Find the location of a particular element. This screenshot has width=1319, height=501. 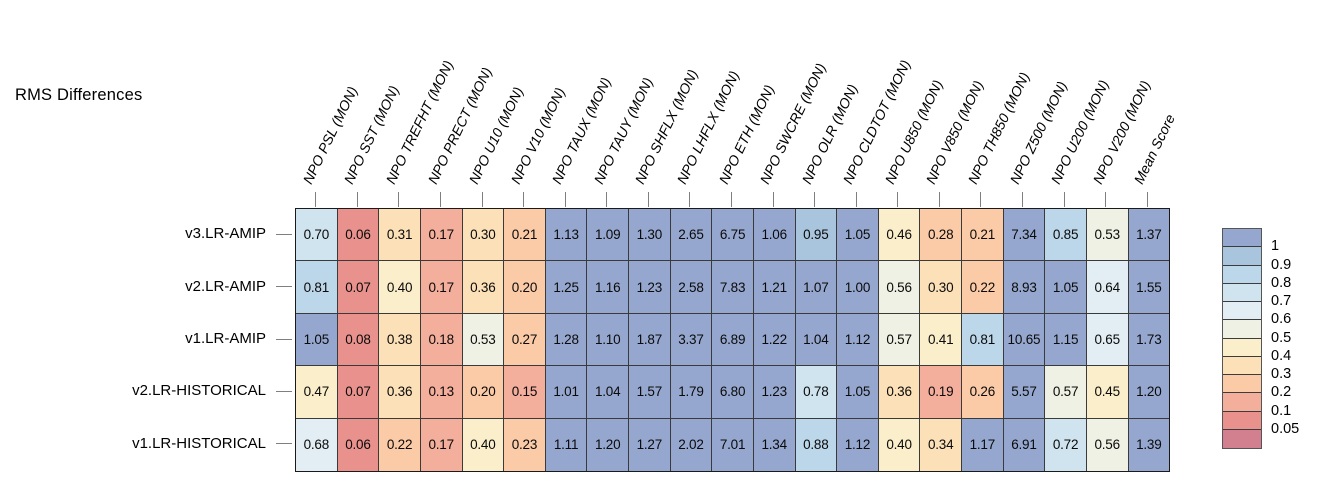

heatmap-cell: 0.65 is located at coordinates (1107, 340).